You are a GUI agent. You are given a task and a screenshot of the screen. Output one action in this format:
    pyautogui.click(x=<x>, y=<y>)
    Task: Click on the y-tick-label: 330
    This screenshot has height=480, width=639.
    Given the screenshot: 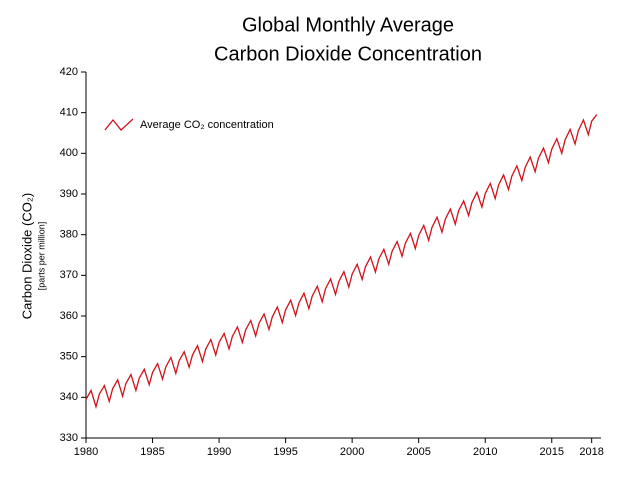 What is the action you would take?
    pyautogui.click(x=69, y=438)
    